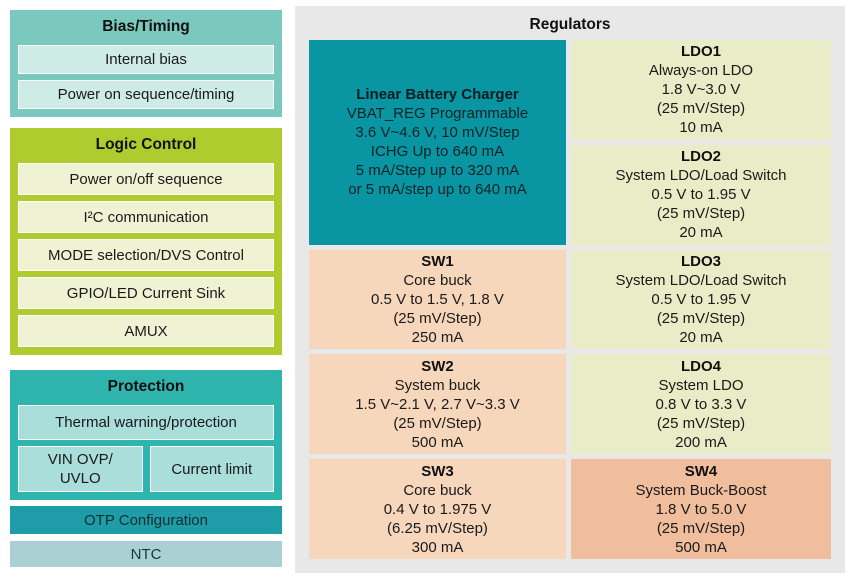 The width and height of the screenshot is (850, 579). Describe the element at coordinates (146, 331) in the screenshot. I see `logic-item-amux: AMUX` at that location.